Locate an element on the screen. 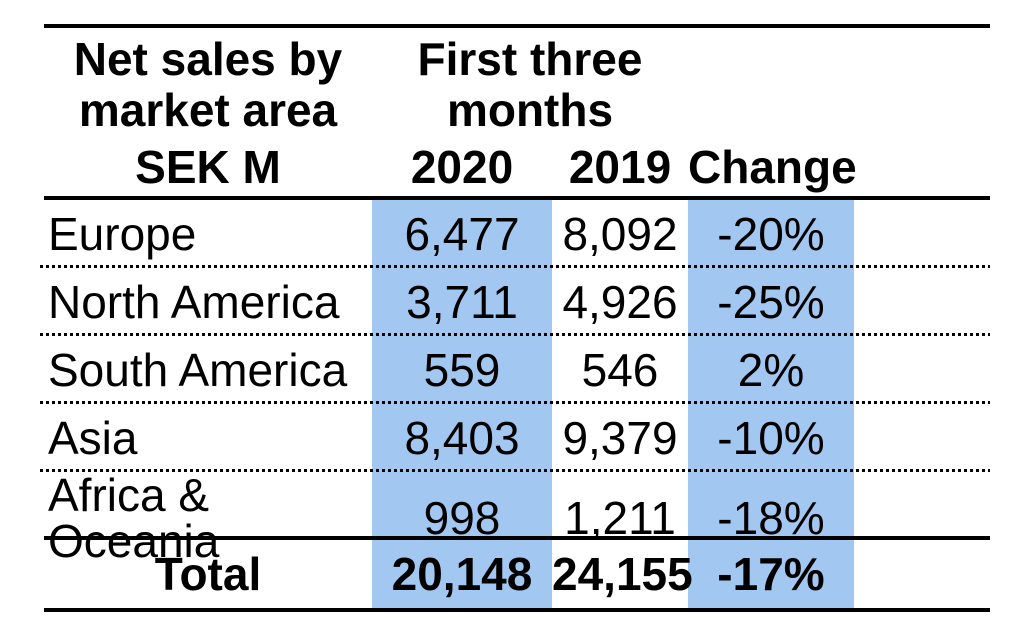 The image size is (1020, 644). row-label: North America is located at coordinates (194, 302).